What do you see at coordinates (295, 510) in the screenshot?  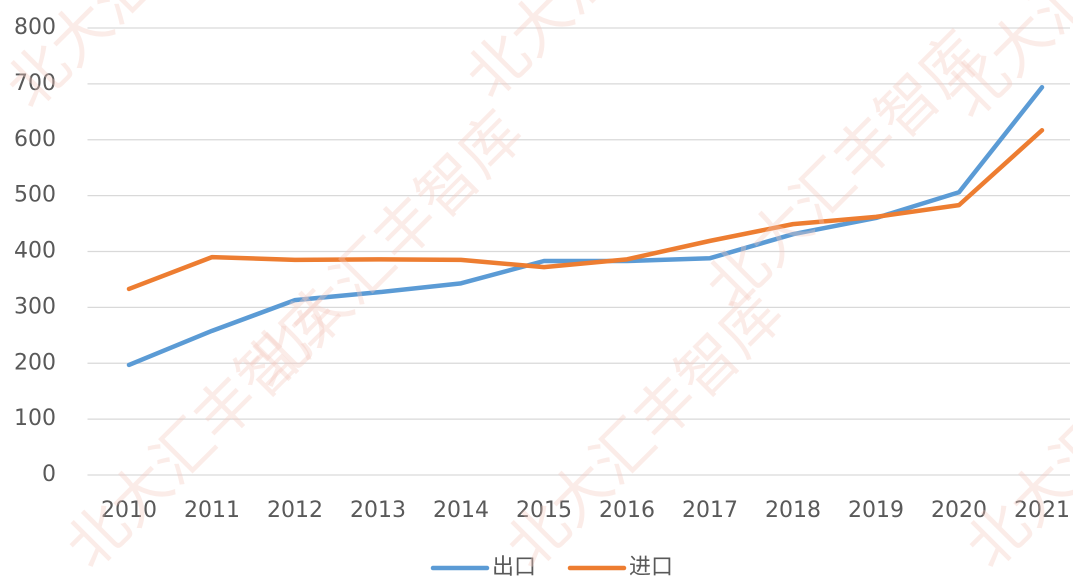 I see `x-tick-label: 2012` at bounding box center [295, 510].